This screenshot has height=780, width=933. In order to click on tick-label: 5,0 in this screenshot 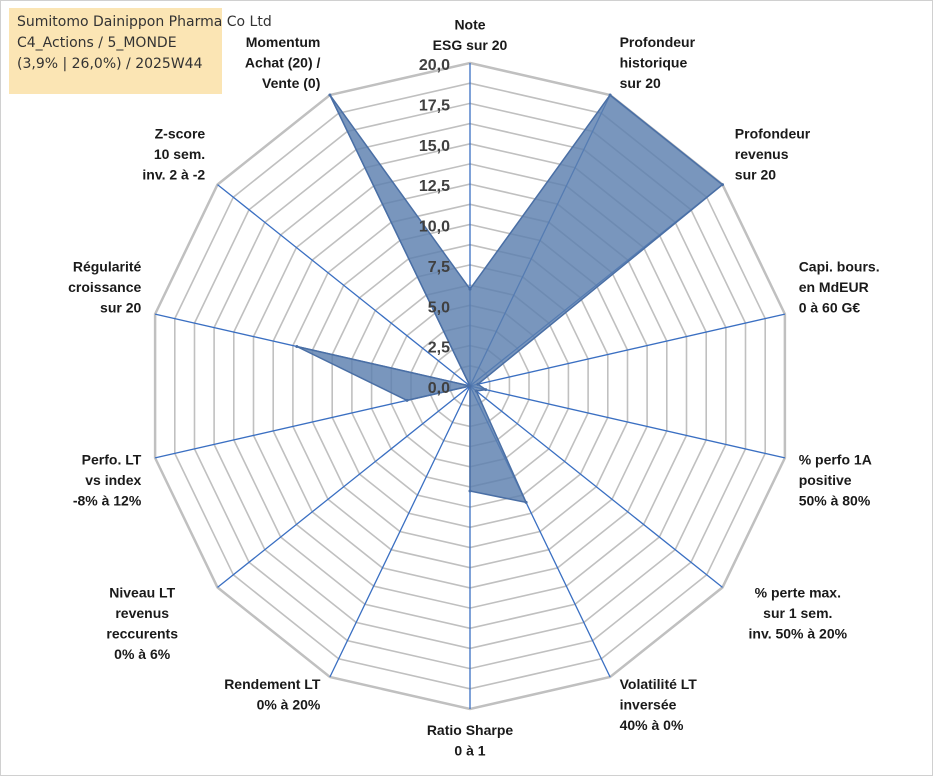, I will do `click(439, 307)`.